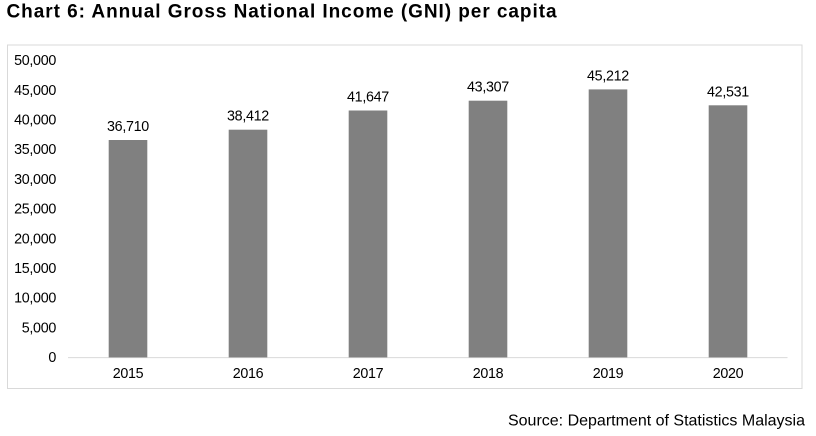  I want to click on svg-text: 20,000, so click(35, 239).